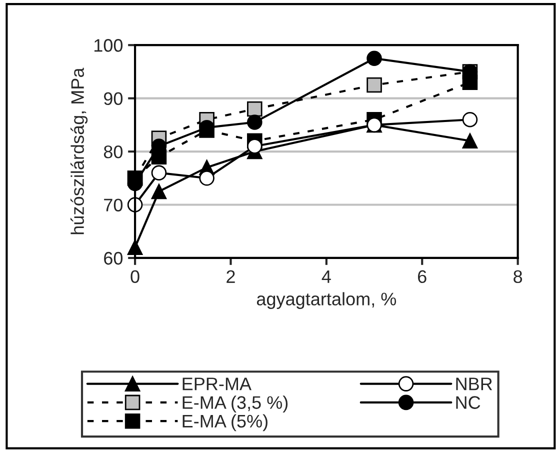 This screenshot has width=558, height=451. I want to click on x-tick-label: 4, so click(326, 276).